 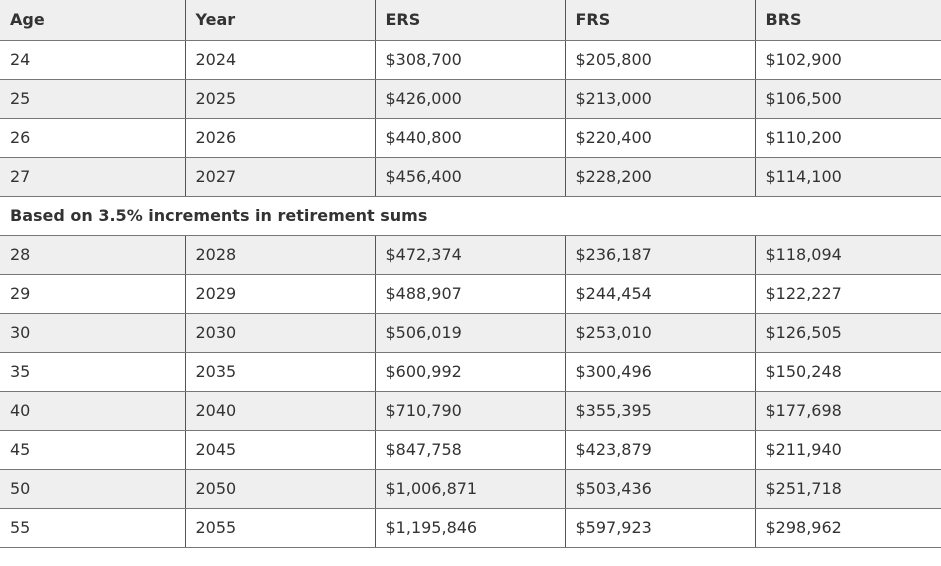 What do you see at coordinates (280, 450) in the screenshot?
I see `cell-year: 2045` at bounding box center [280, 450].